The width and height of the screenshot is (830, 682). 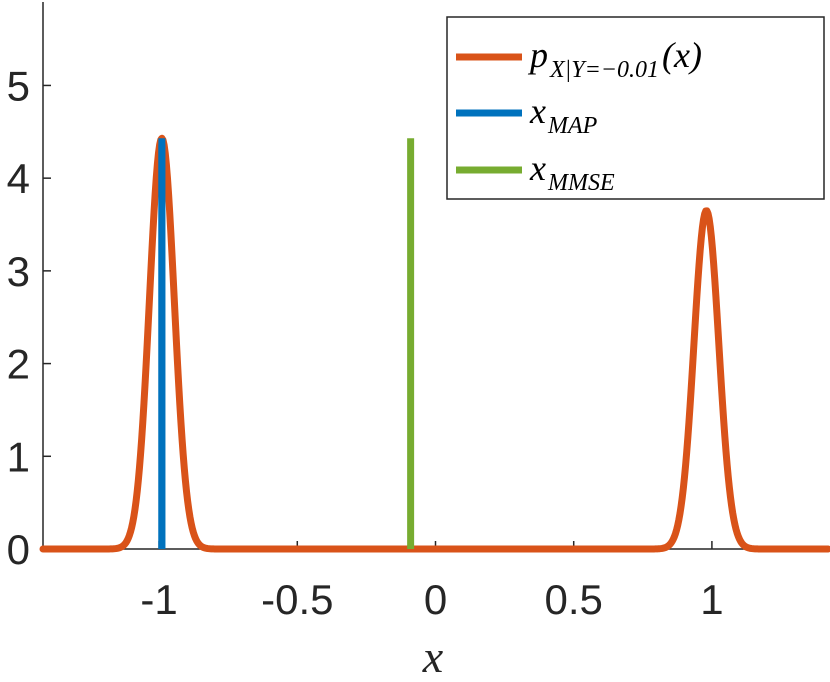 What do you see at coordinates (18, 549) in the screenshot?
I see `y-tick-label: 0` at bounding box center [18, 549].